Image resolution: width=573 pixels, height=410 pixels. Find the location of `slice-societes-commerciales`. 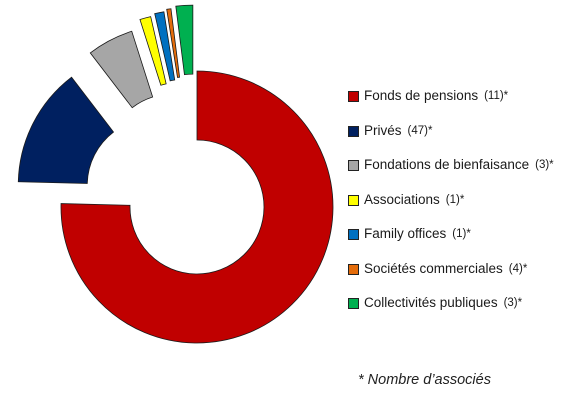

slice-societes-commerciales is located at coordinates (173, 43).